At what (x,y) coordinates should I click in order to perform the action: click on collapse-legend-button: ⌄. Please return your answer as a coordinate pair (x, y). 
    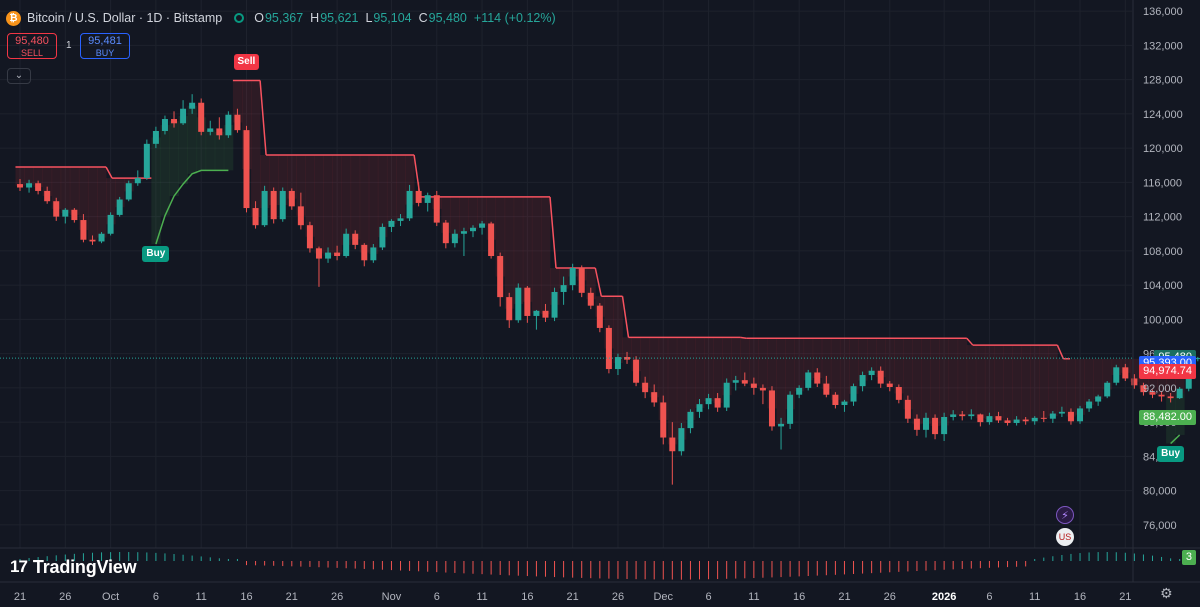
    Looking at the image, I should click on (19, 76).